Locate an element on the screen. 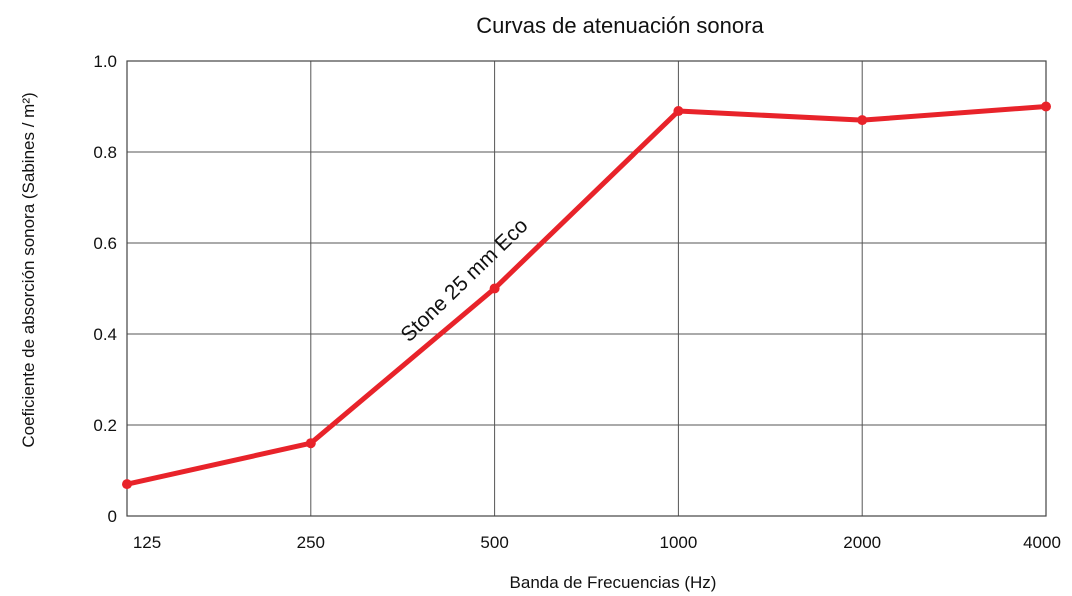 This screenshot has height=596, width=1072. y-tick-label: 0.4 is located at coordinates (105, 334).